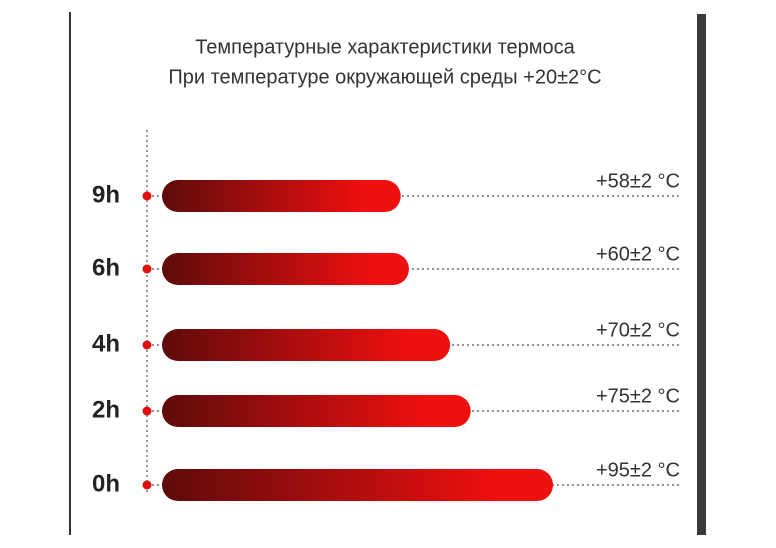 This screenshot has height=548, width=776. I want to click on right-border, so click(701, 274).